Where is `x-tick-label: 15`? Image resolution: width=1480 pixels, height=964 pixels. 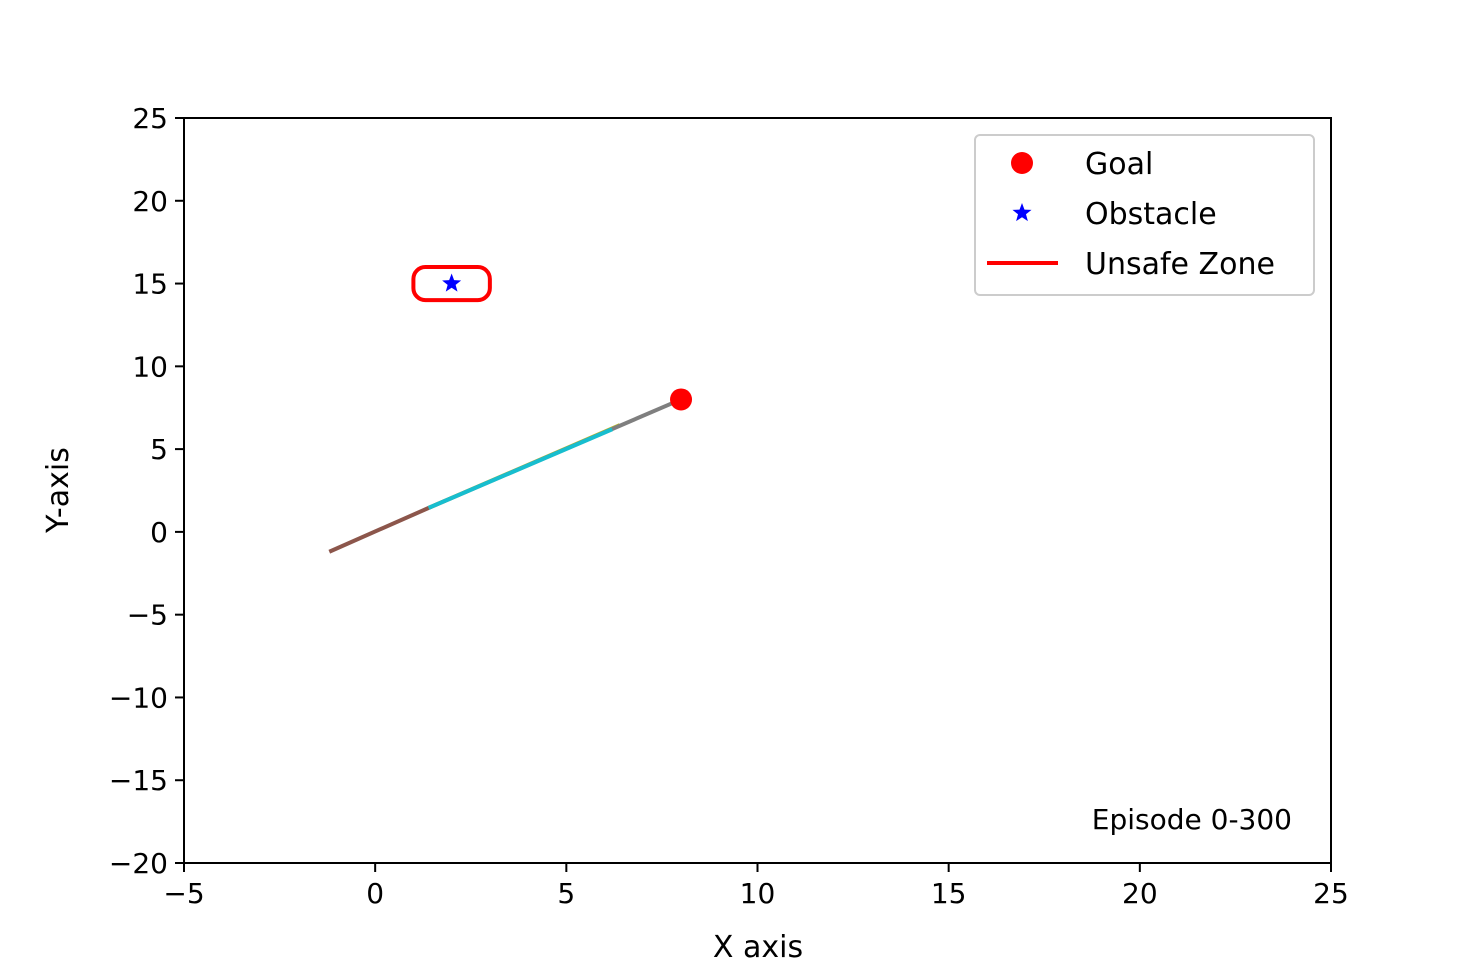
x-tick-label: 15 is located at coordinates (949, 893).